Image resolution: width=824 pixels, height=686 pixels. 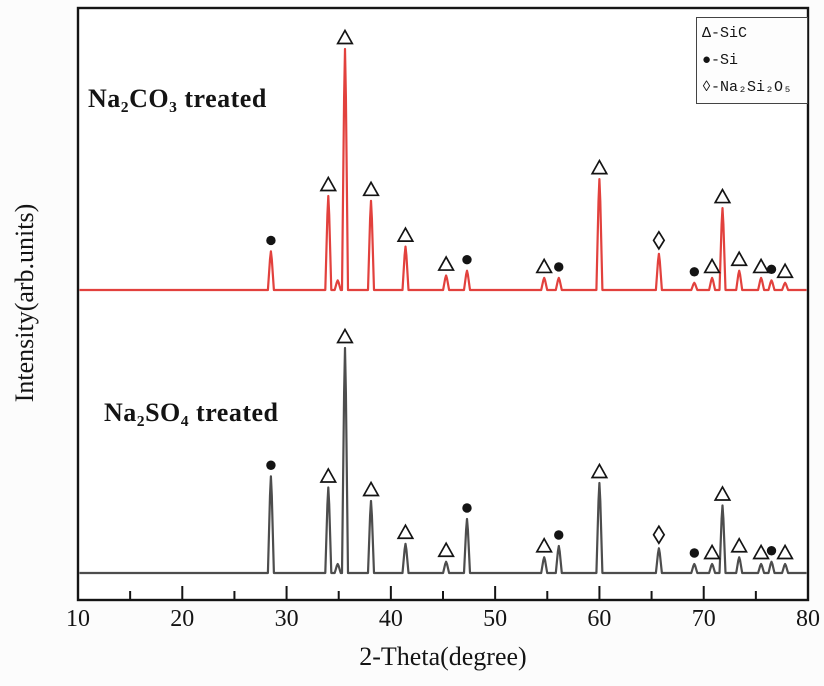 I want to click on legend-item-sic: Δ-SiC, so click(x=725, y=33).